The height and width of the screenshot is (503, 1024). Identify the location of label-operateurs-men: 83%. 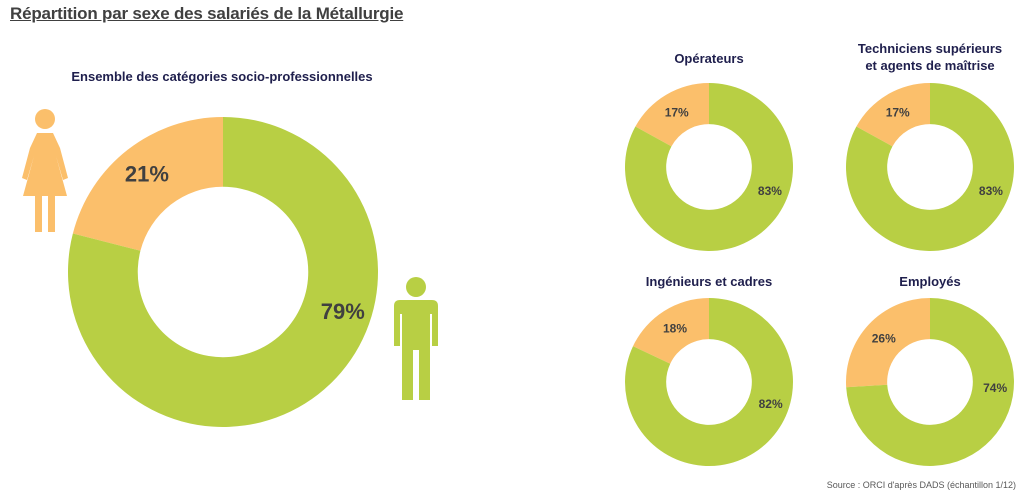
(770, 191).